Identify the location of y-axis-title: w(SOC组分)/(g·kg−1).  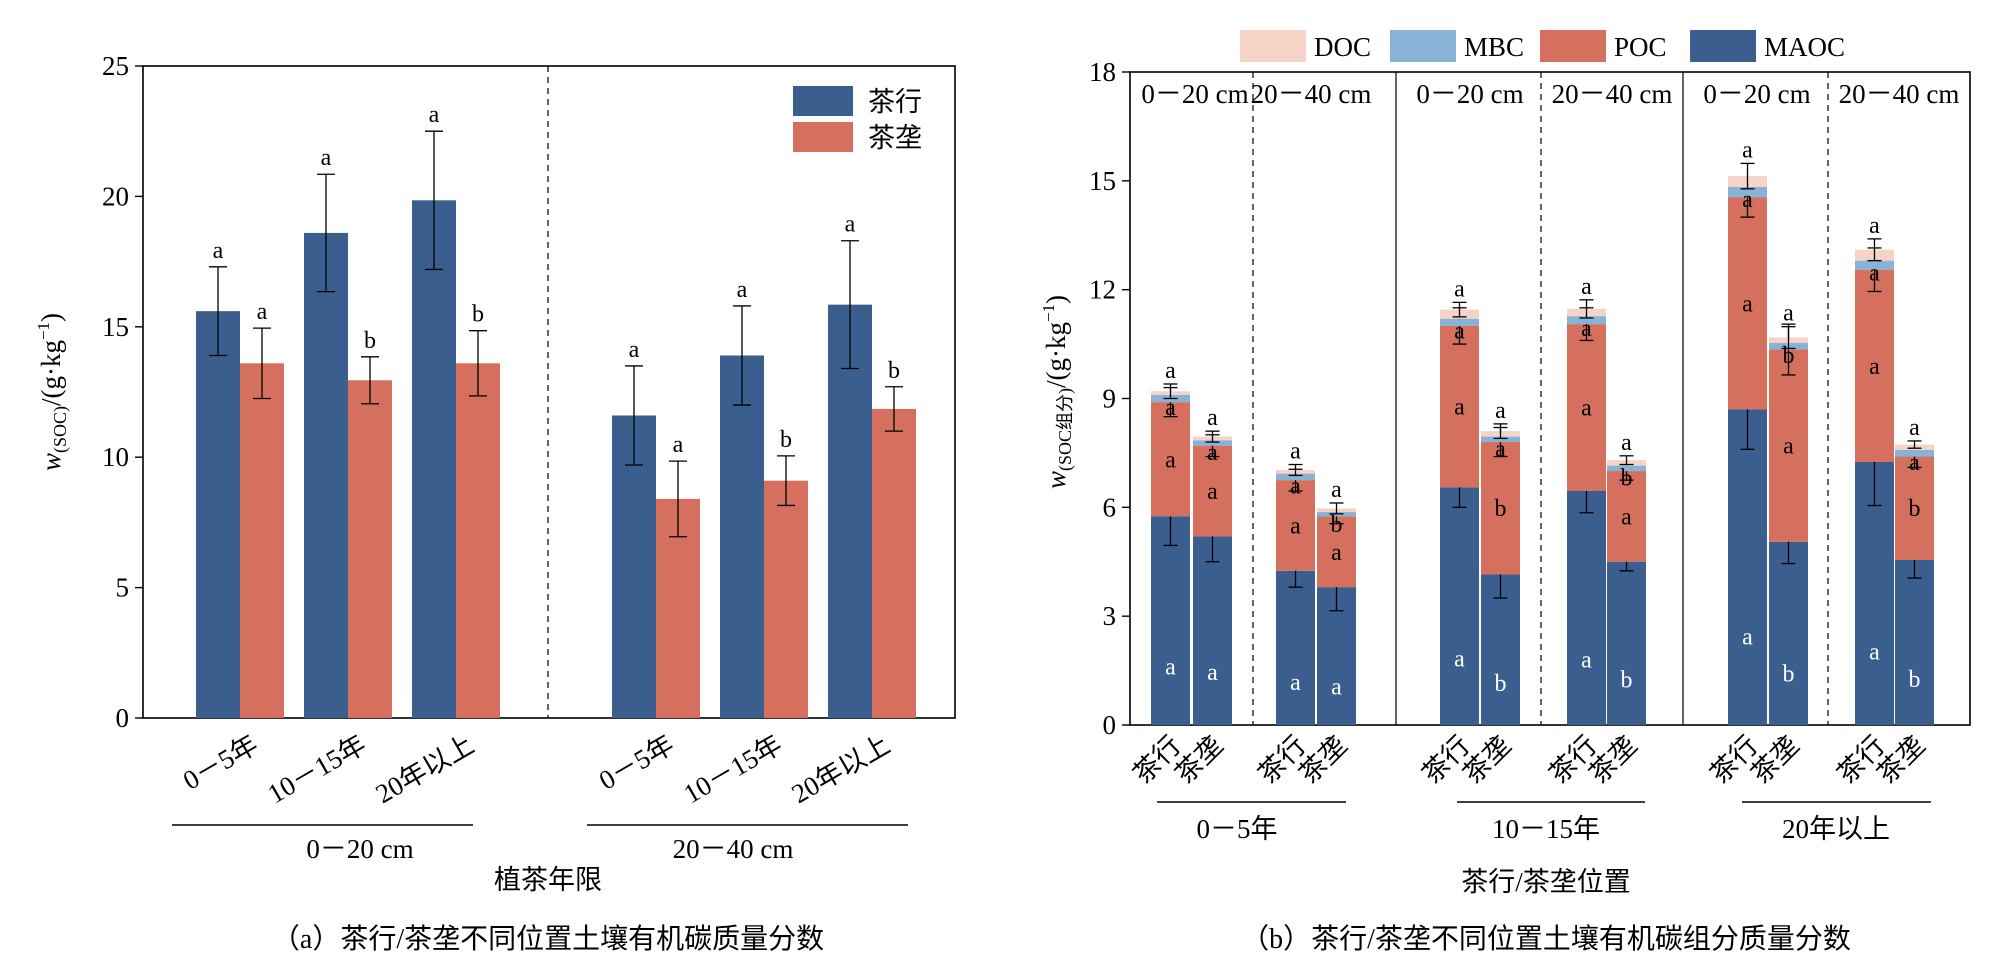
(1057, 392).